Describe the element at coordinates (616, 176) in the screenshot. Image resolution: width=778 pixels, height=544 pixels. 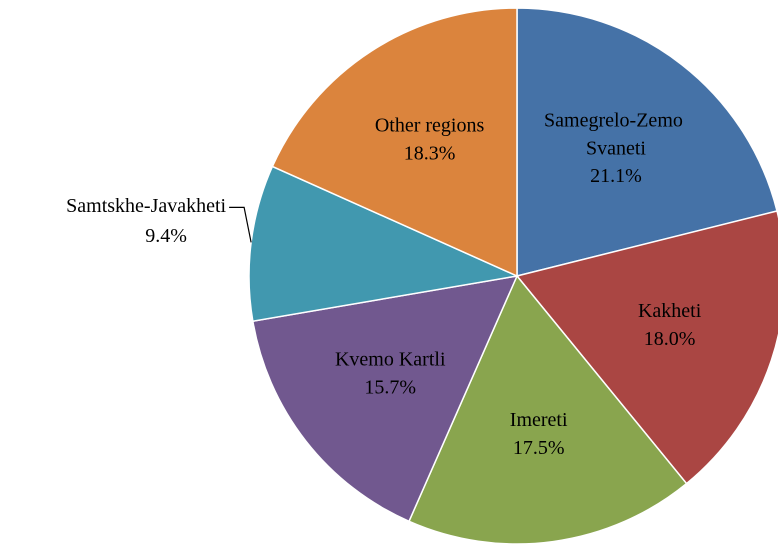
I see `slice-value-label: 21.1%` at that location.